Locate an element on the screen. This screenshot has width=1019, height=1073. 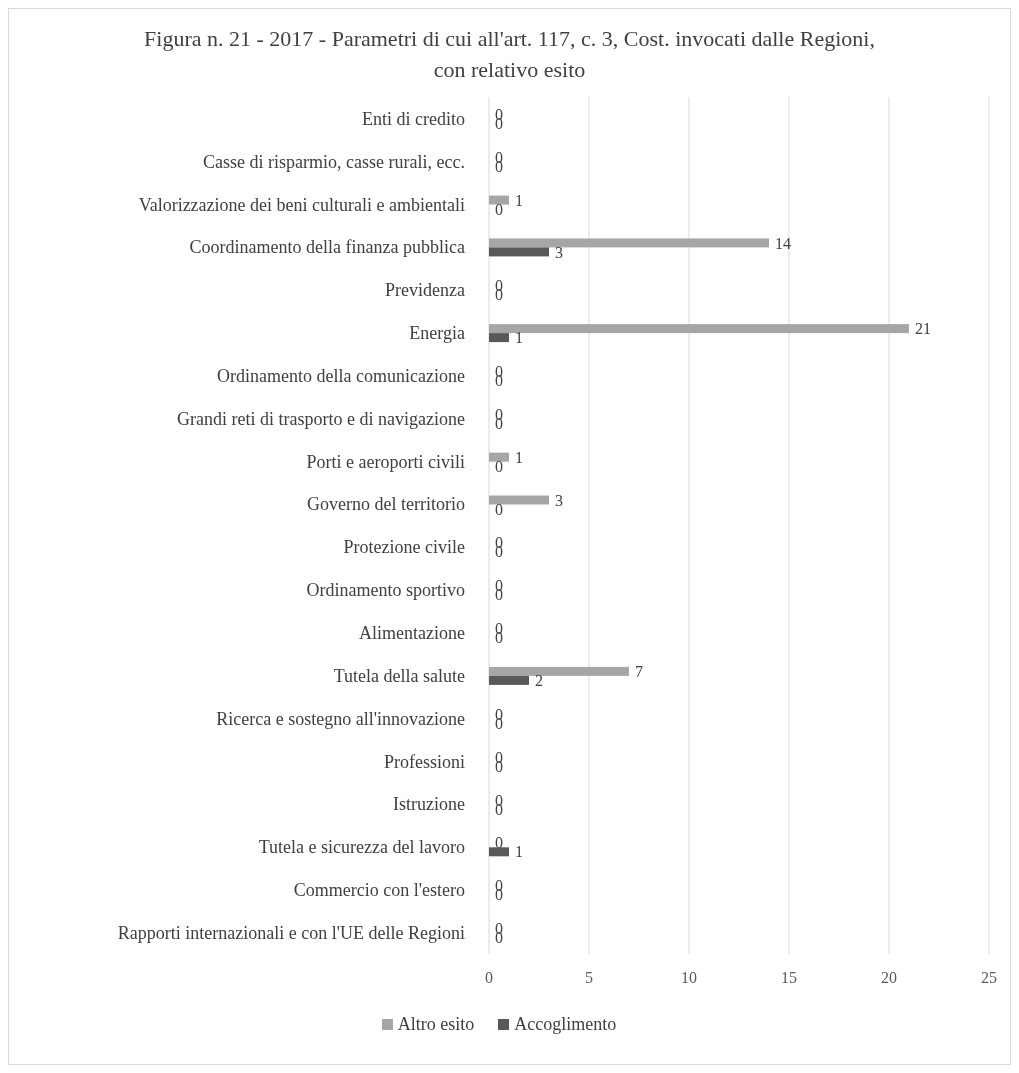
y-tick-label: Previdenza is located at coordinates (425, 290).